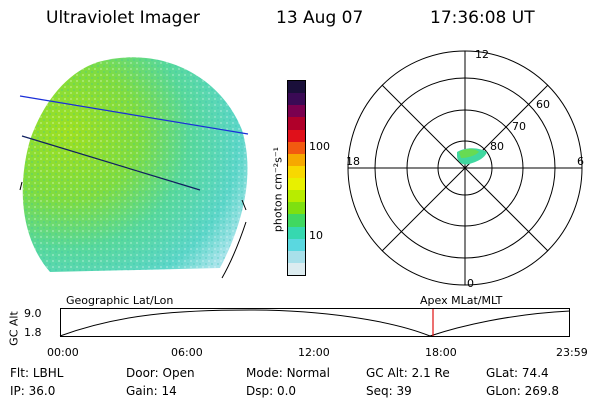 The image size is (600, 400). Describe the element at coordinates (517, 373) in the screenshot. I see `info-glat: GLat: 74.4` at that location.